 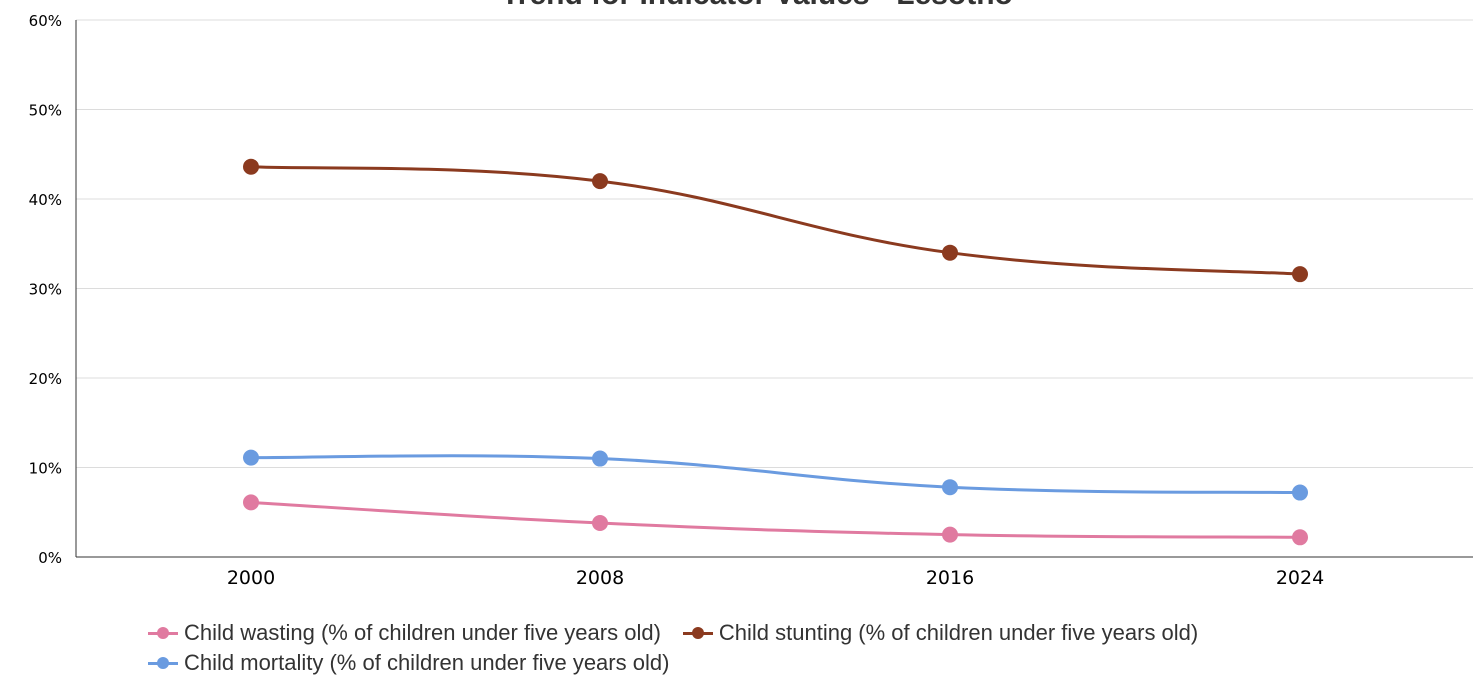 I want to click on x-tick-label: 2016, so click(x=950, y=578).